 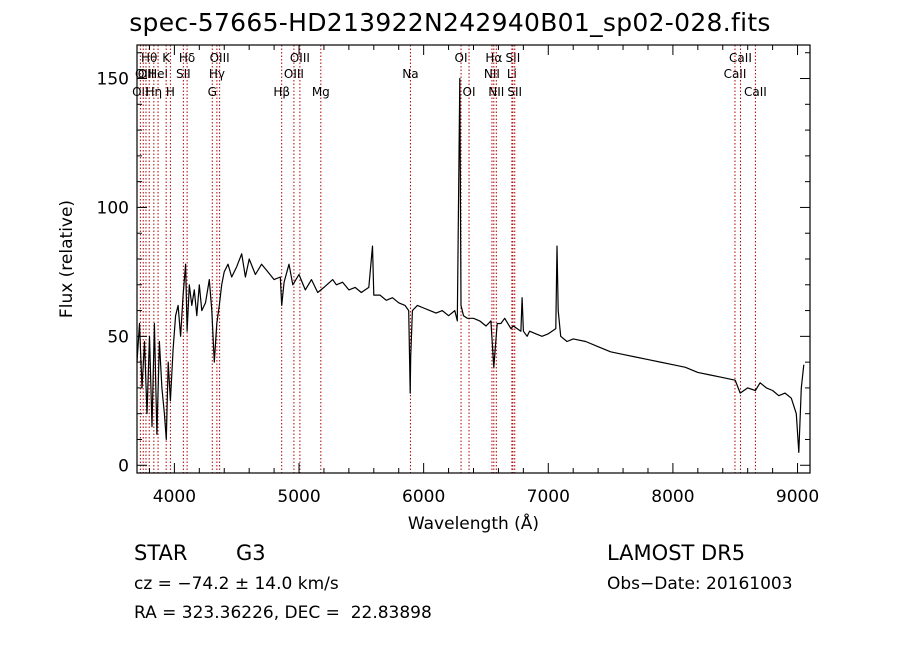 What do you see at coordinates (161, 553) in the screenshot?
I see `object-class: STAR` at bounding box center [161, 553].